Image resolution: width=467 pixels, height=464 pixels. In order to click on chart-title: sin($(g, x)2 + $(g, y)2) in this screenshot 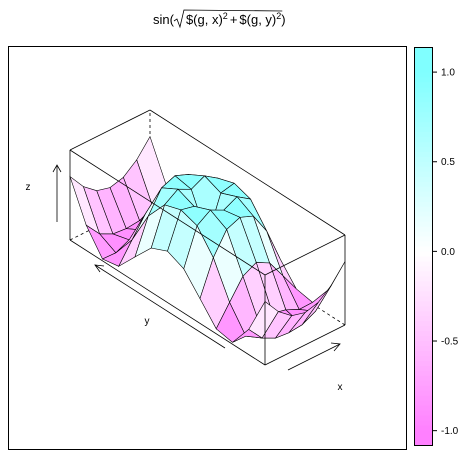, I will do `click(219, 19)`.